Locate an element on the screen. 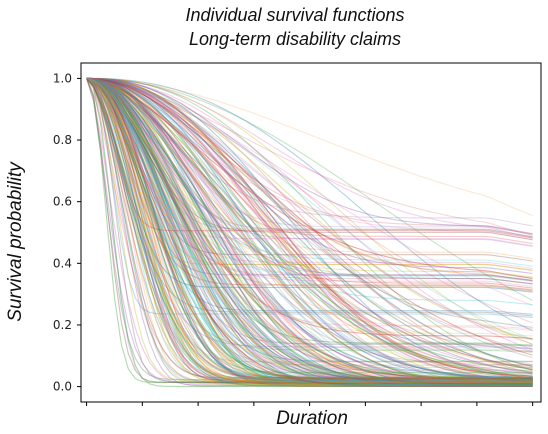  y-tick-label: 1.0 is located at coordinates (62, 78).